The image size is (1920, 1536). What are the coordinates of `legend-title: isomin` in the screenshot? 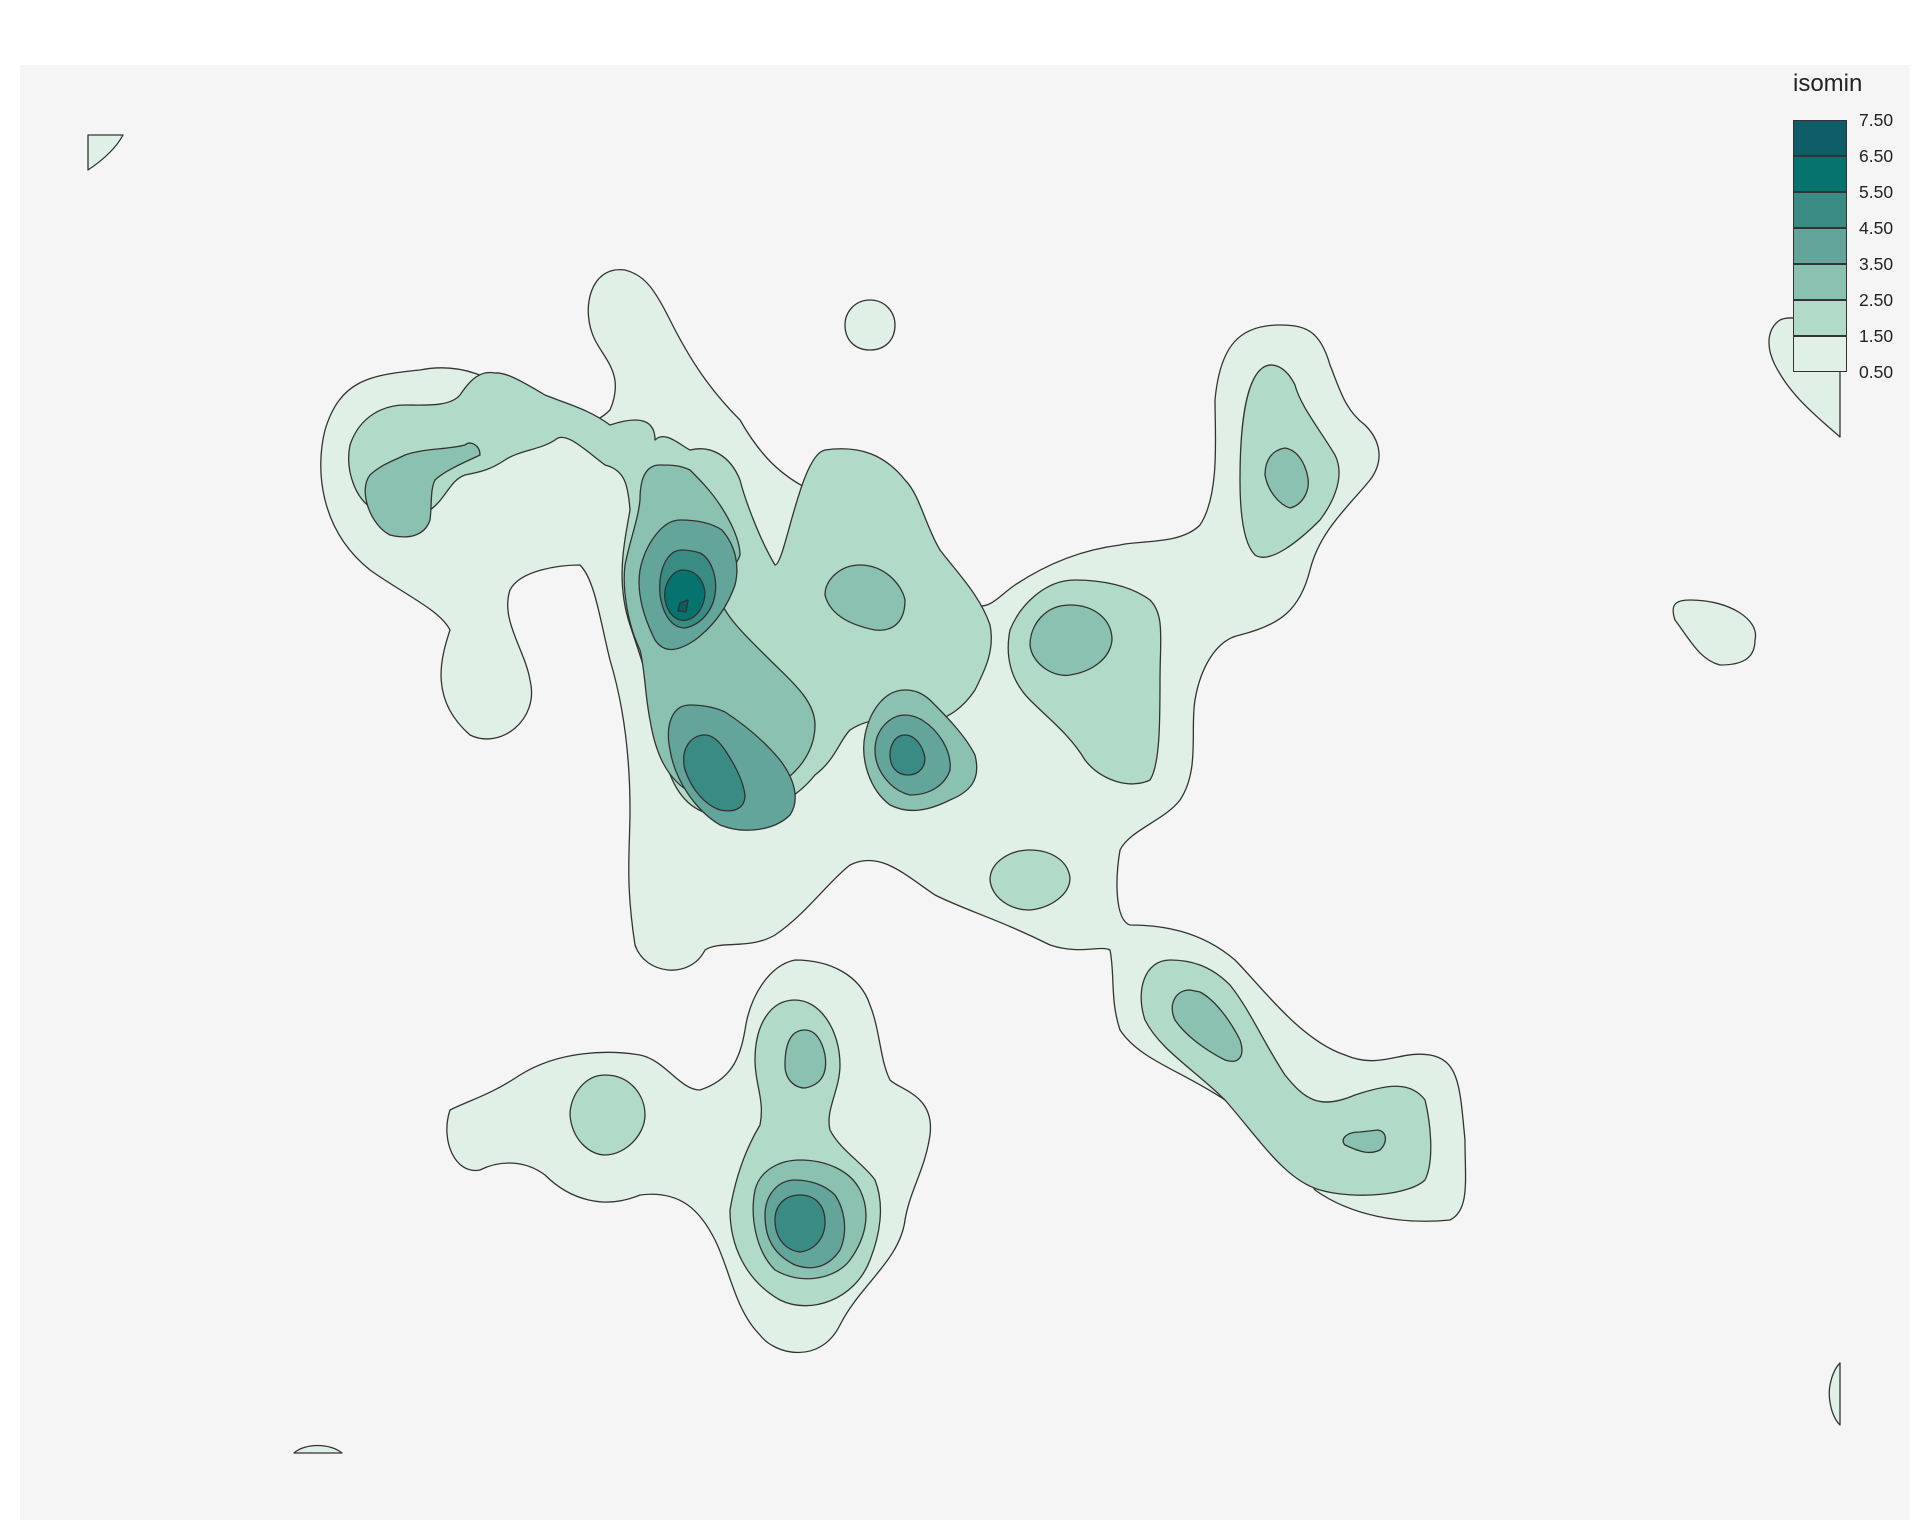 It's located at (1828, 83).